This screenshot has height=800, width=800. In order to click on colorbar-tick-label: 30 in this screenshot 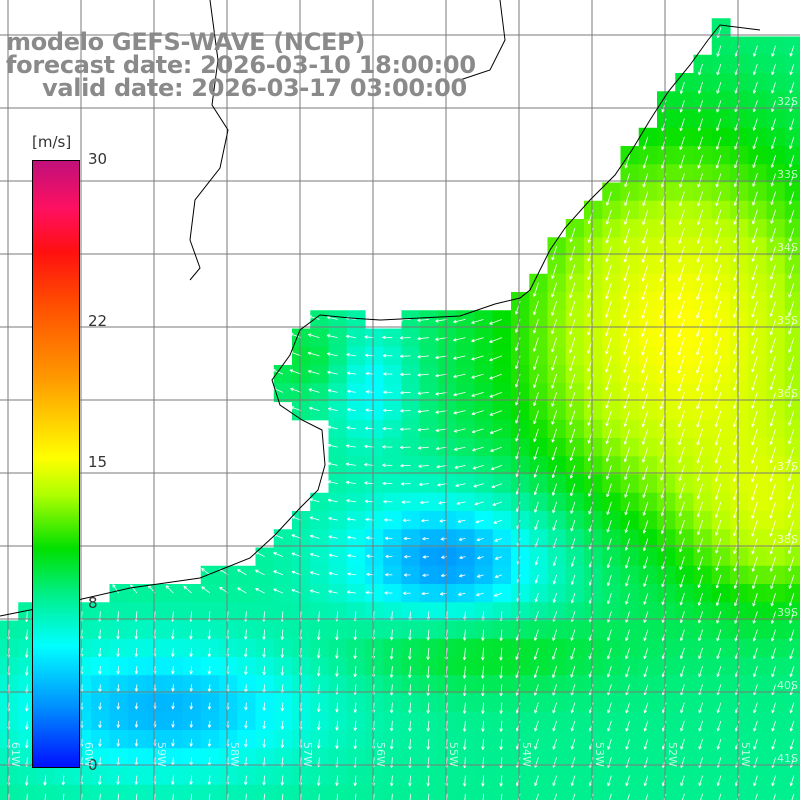, I will do `click(98, 159)`.